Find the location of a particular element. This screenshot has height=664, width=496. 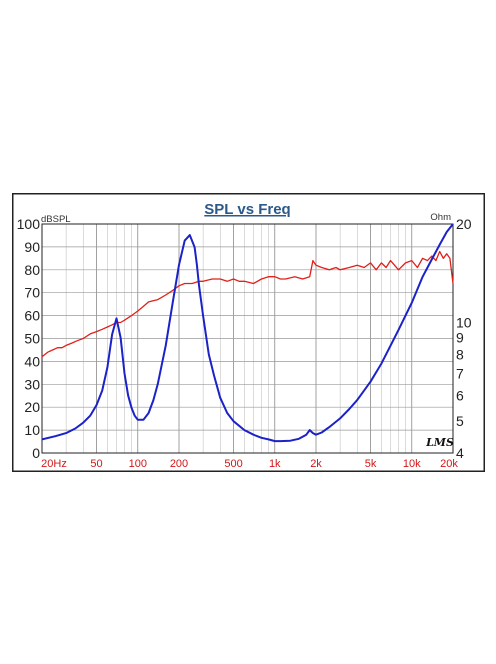

y-left-tick-label: 100 is located at coordinates (29, 224).